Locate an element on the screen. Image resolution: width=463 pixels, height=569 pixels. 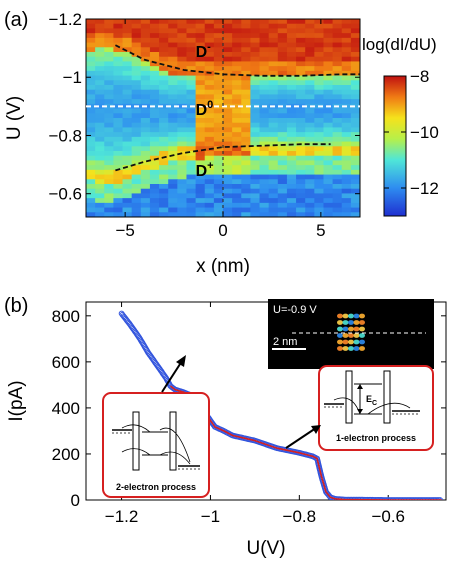
inset-blob is located at coordinates (356, 335).